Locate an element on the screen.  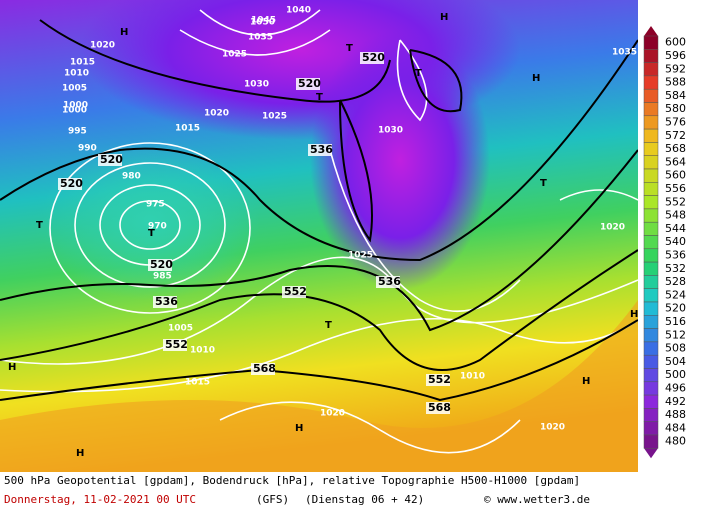
colorbar-label: 592 is located at coordinates (675, 68).